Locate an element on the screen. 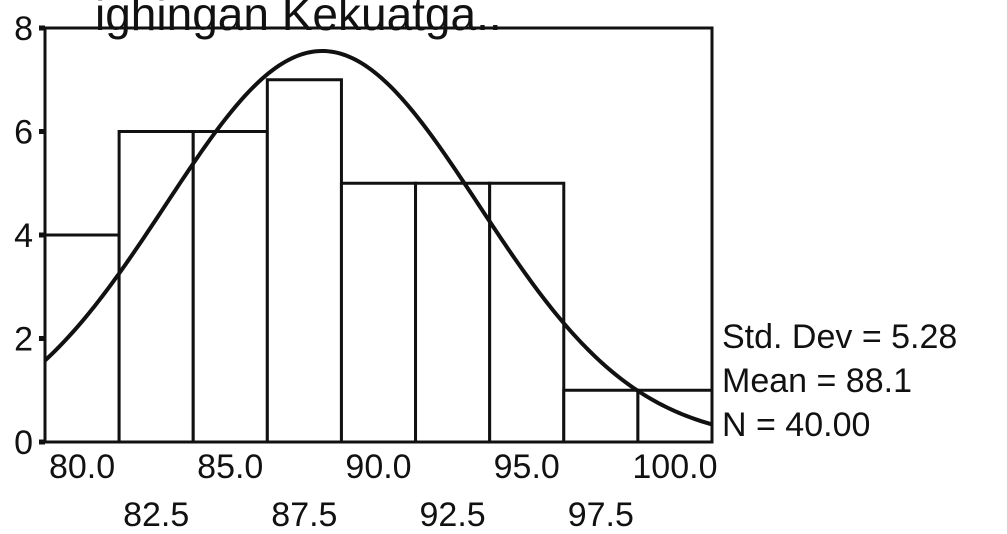 The image size is (1007, 534). mean-label: Mean = 88.1 is located at coordinates (817, 381).